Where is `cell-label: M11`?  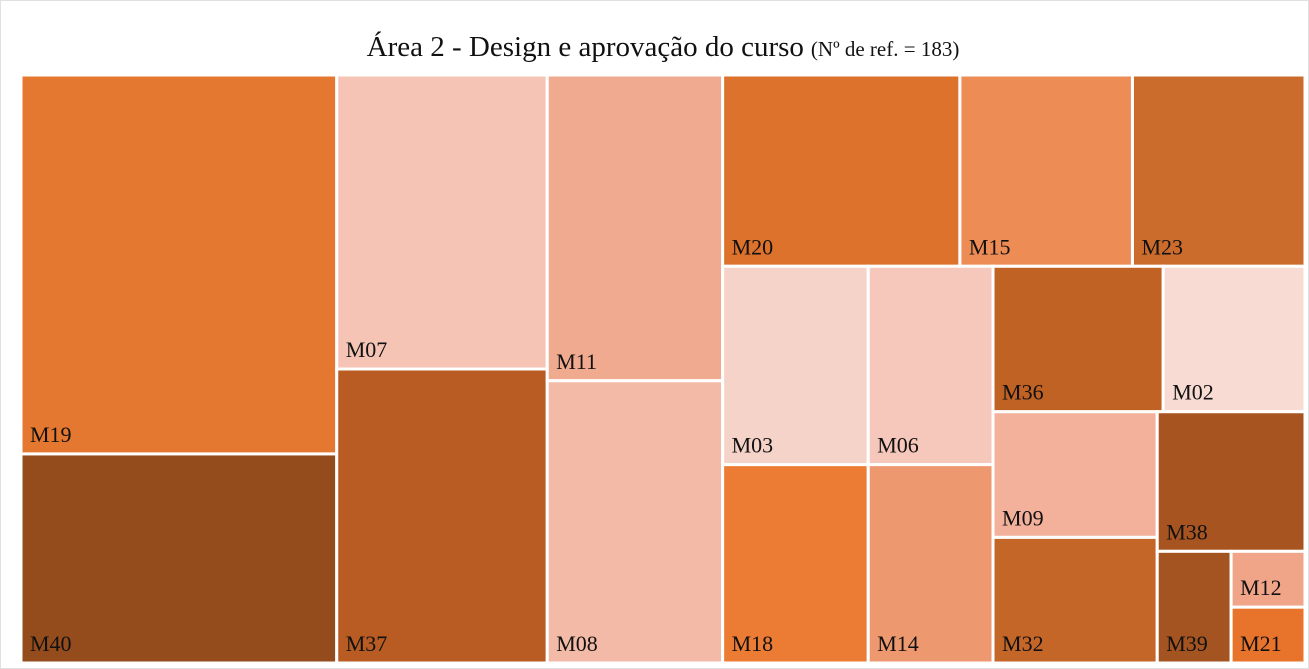
cell-label: M11 is located at coordinates (576, 361).